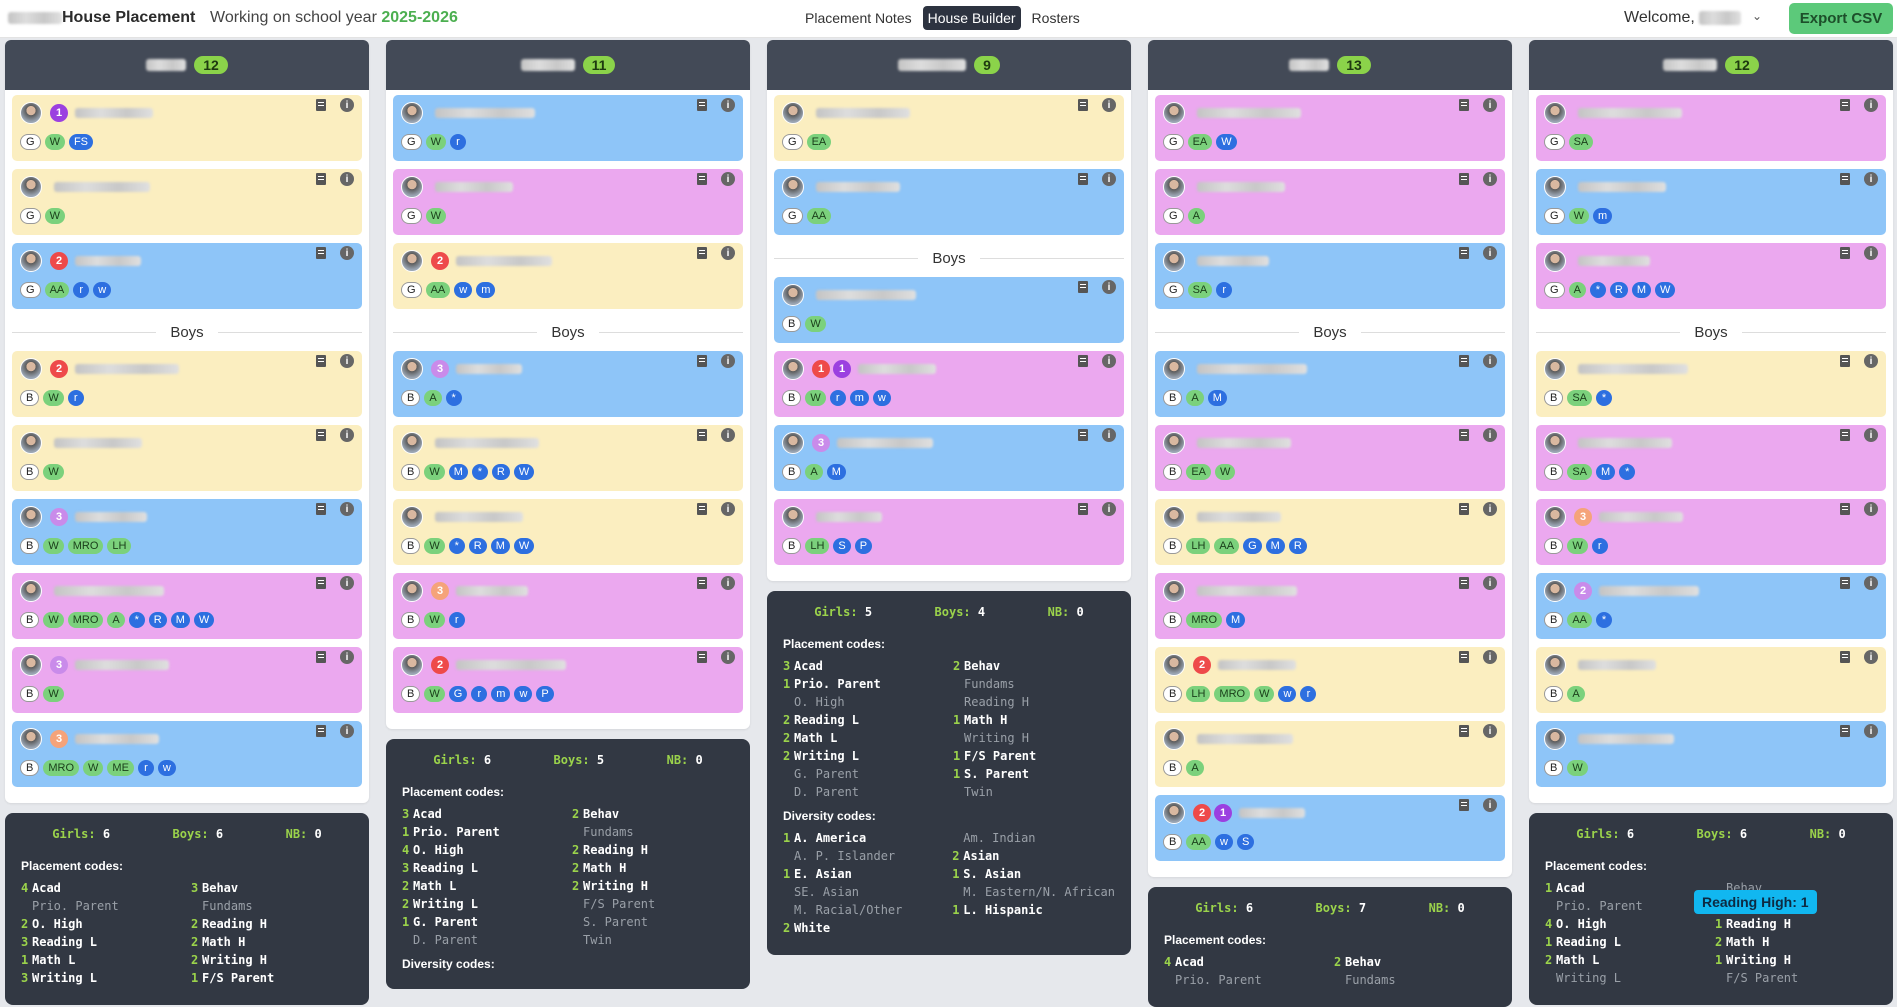  What do you see at coordinates (1757, 16) in the screenshot?
I see `chevron-down-icon: ⌄` at bounding box center [1757, 16].